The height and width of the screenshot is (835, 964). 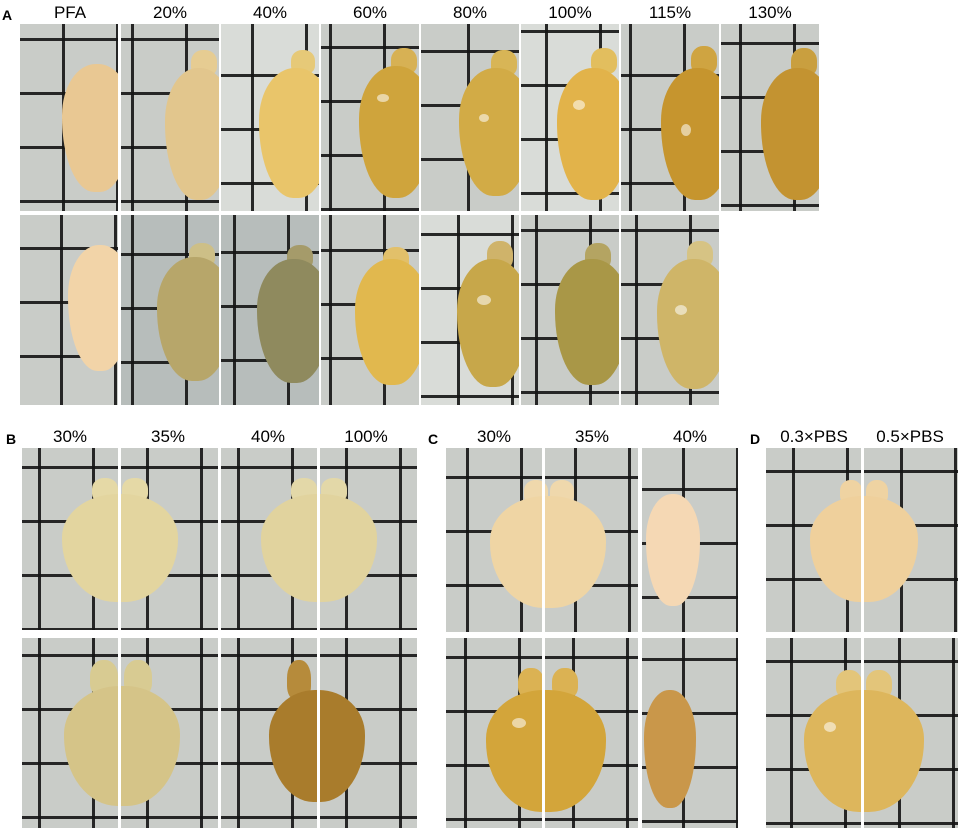 What do you see at coordinates (592, 436) in the screenshot?
I see `panel-c-column-label-35: 35%` at bounding box center [592, 436].